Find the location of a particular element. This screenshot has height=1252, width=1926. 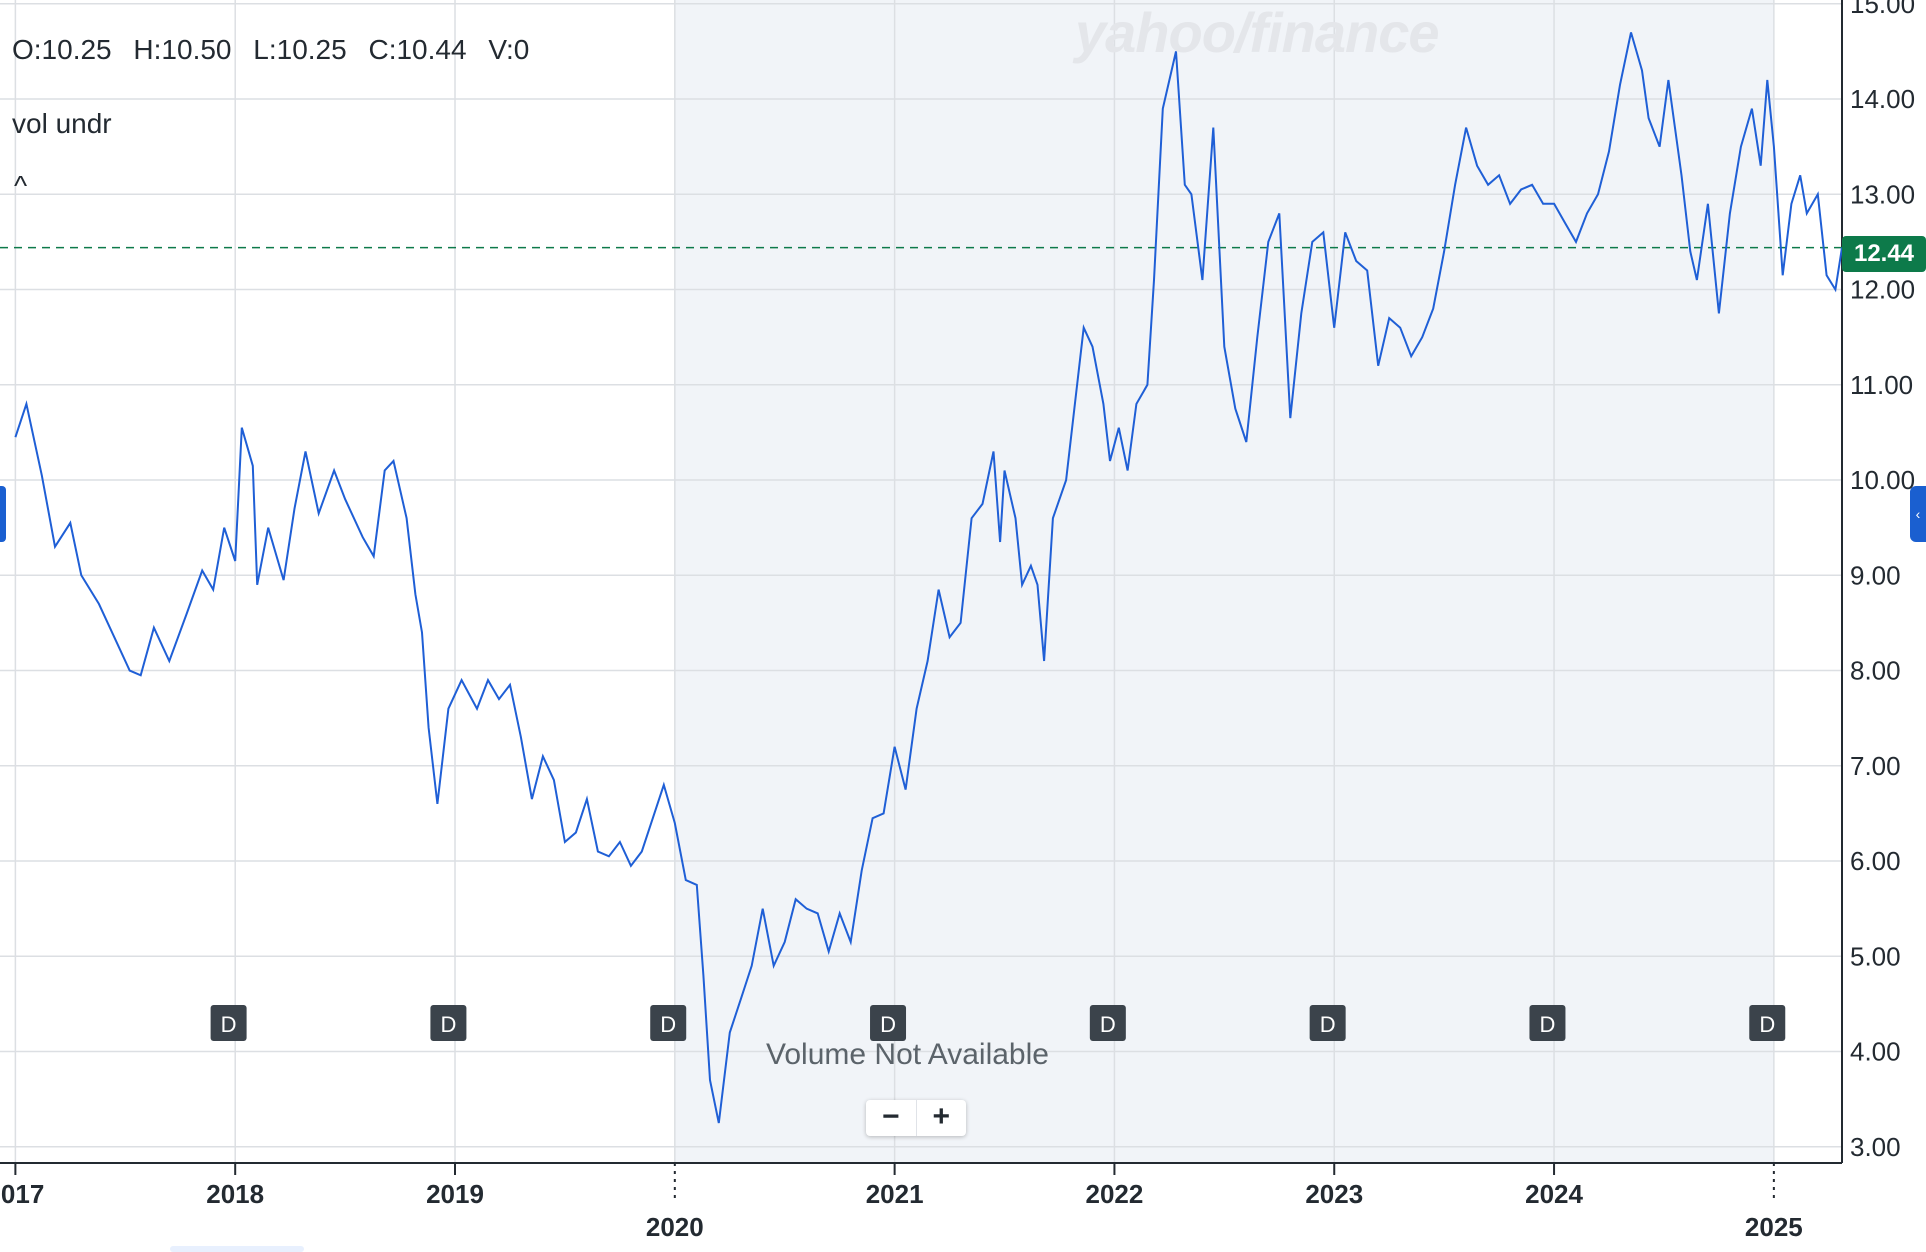

x-tick-label: 2018 is located at coordinates (235, 1194).